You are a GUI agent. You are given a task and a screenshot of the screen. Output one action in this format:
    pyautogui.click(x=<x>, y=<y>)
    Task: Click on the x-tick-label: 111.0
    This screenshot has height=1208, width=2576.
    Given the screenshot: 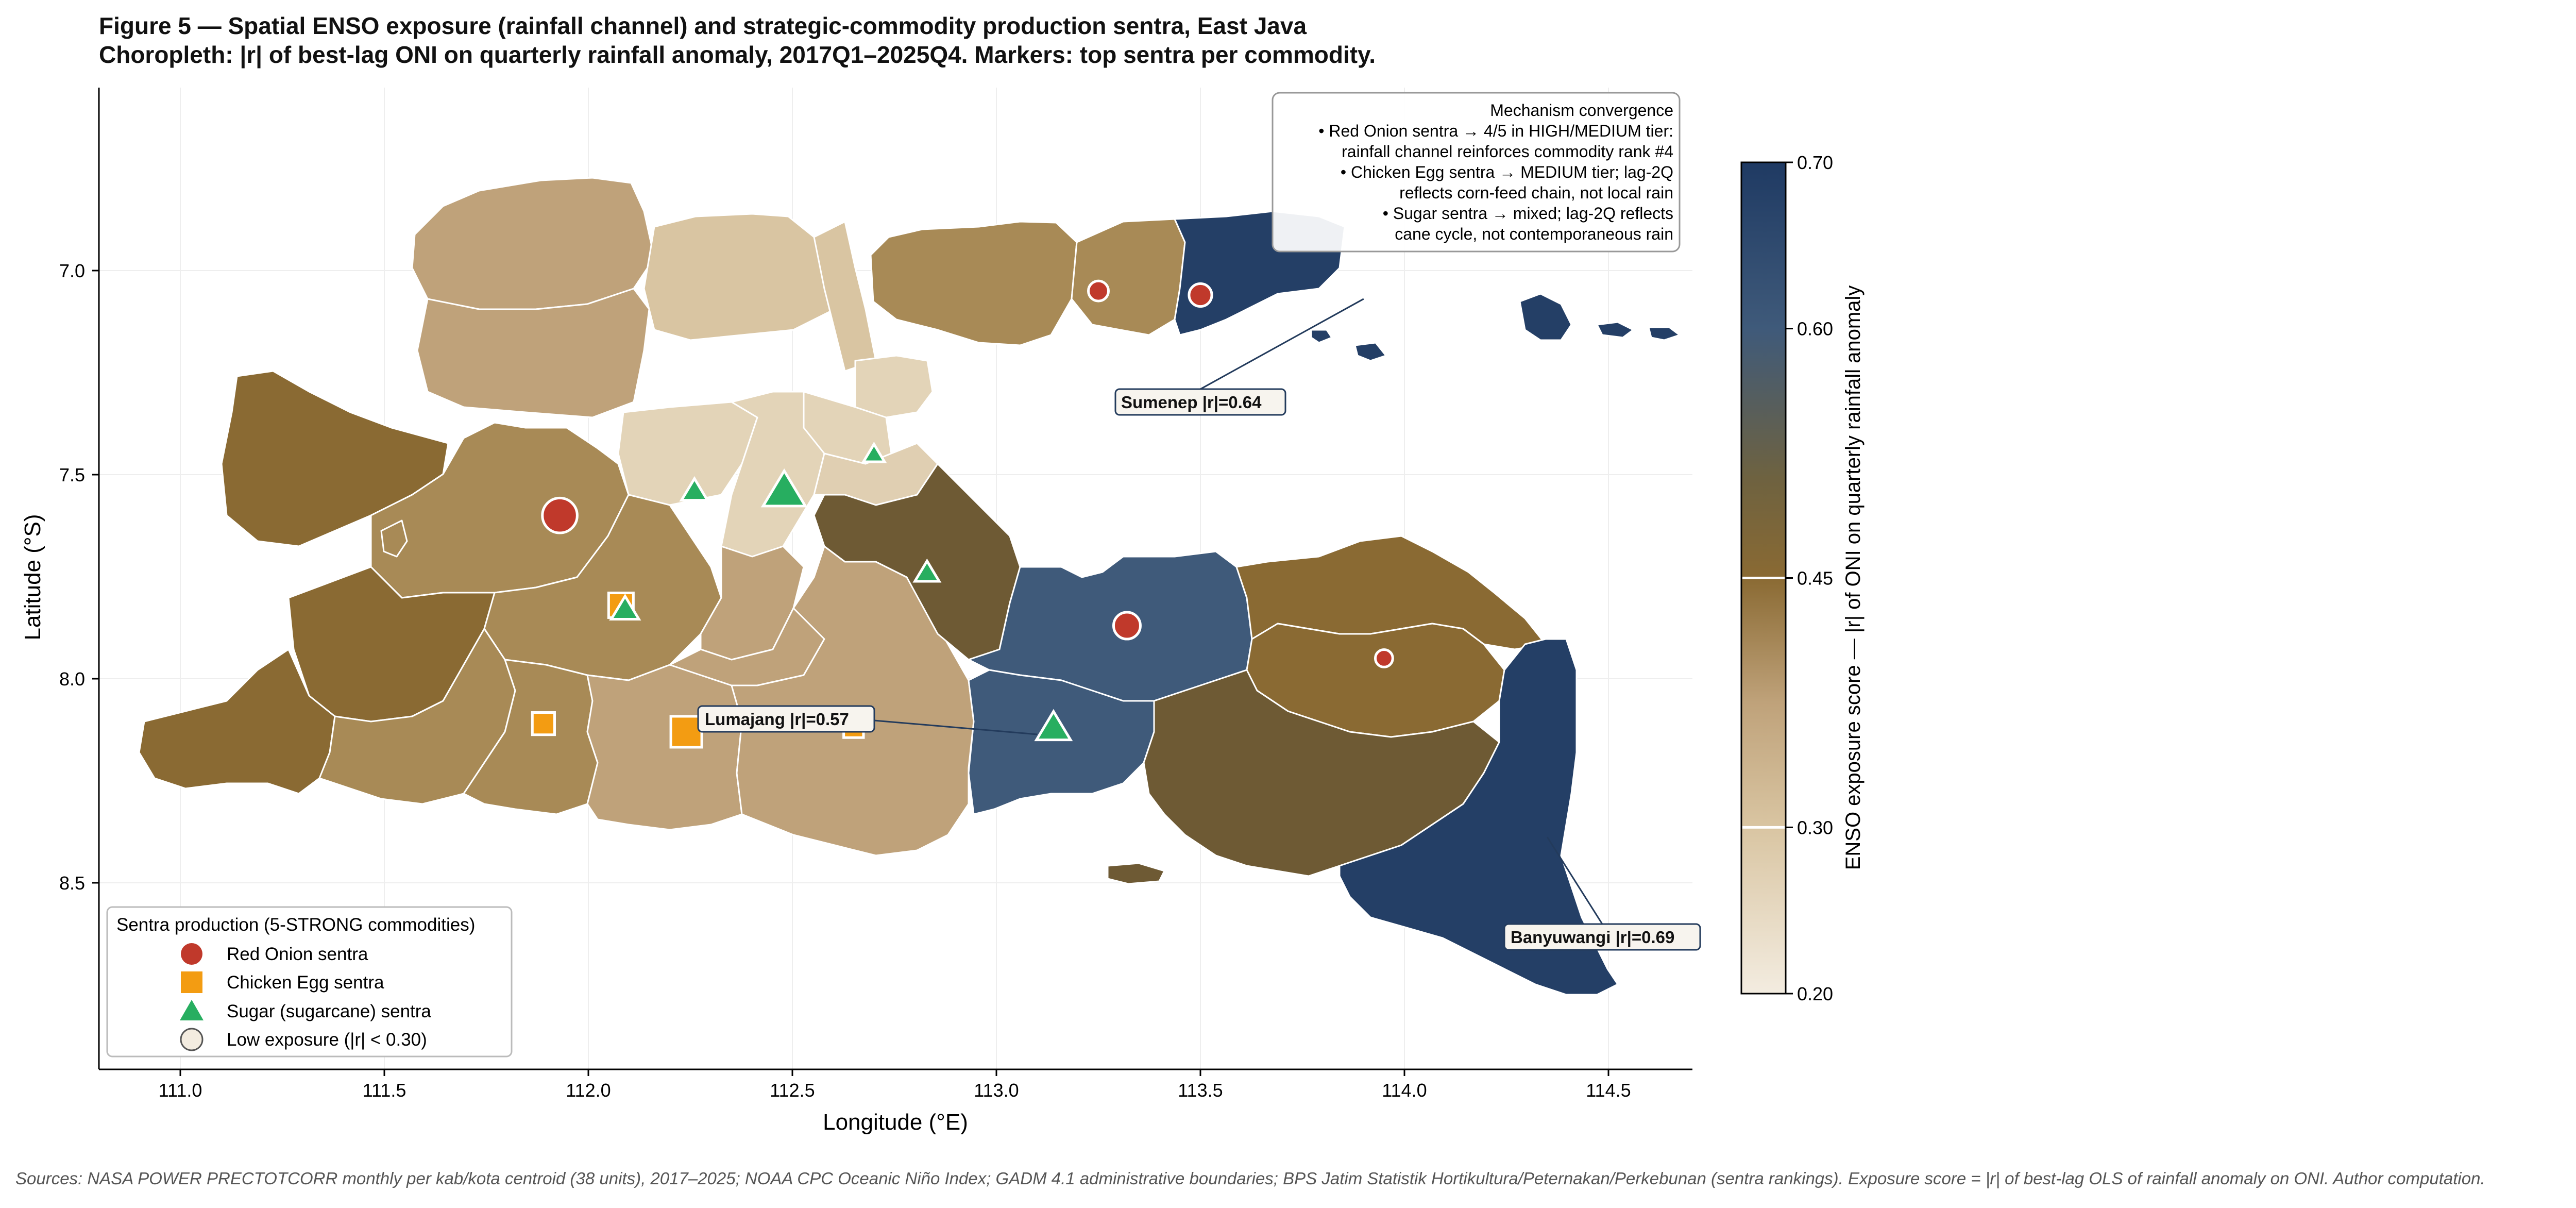 What is the action you would take?
    pyautogui.click(x=180, y=1090)
    